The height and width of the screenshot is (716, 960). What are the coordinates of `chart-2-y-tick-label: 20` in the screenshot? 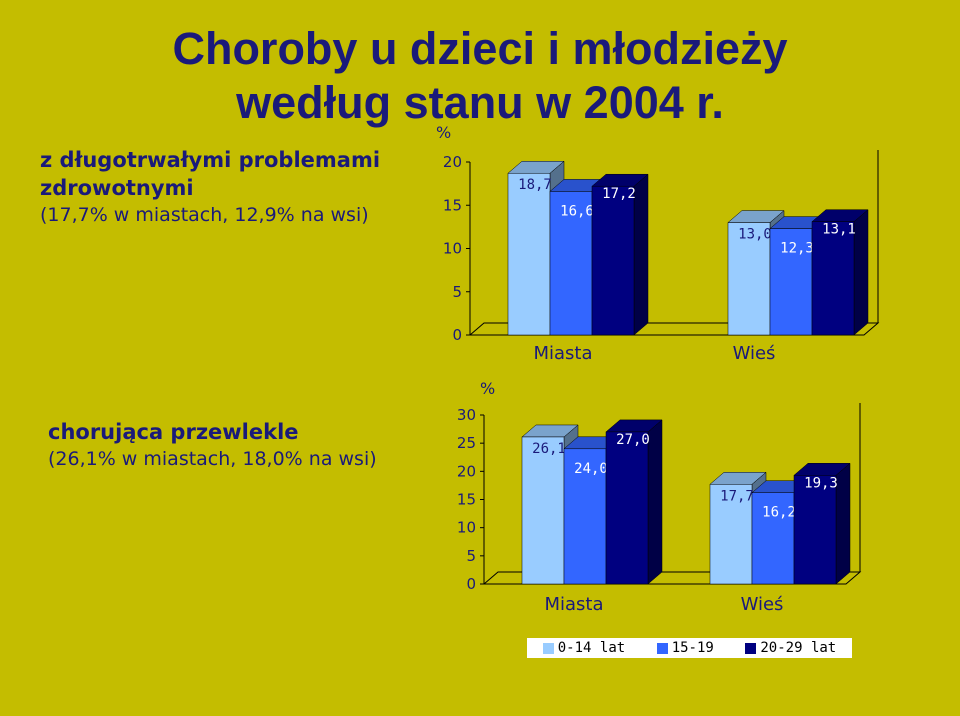 It's located at (466, 471).